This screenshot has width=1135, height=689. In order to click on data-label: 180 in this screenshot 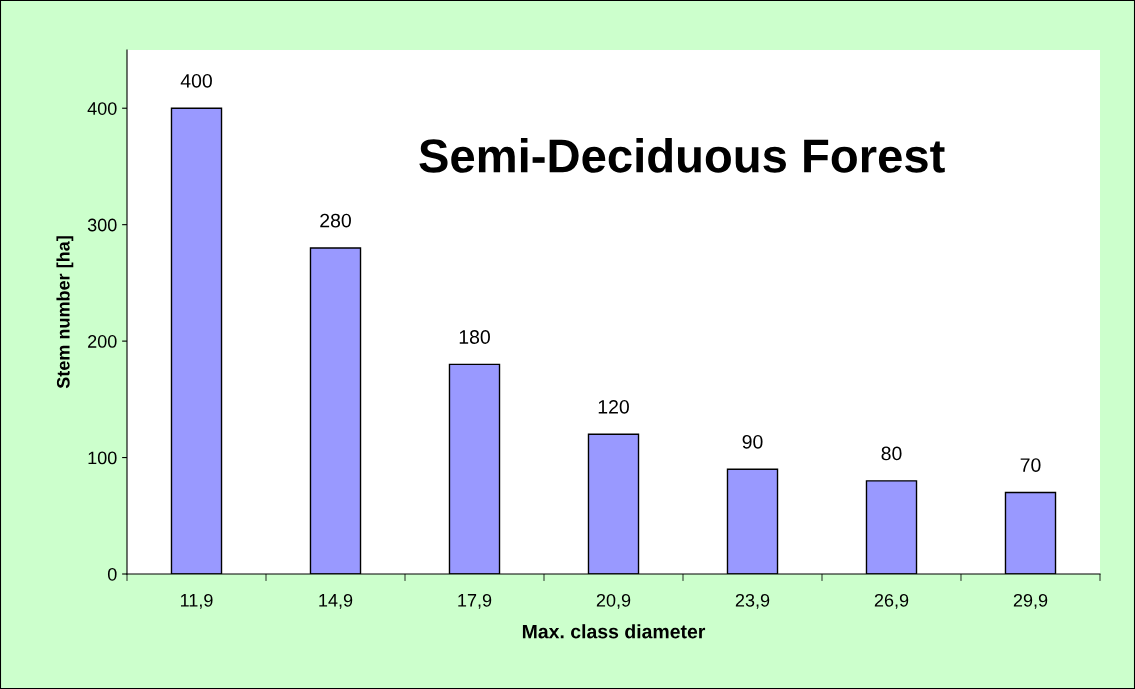, I will do `click(474, 337)`.